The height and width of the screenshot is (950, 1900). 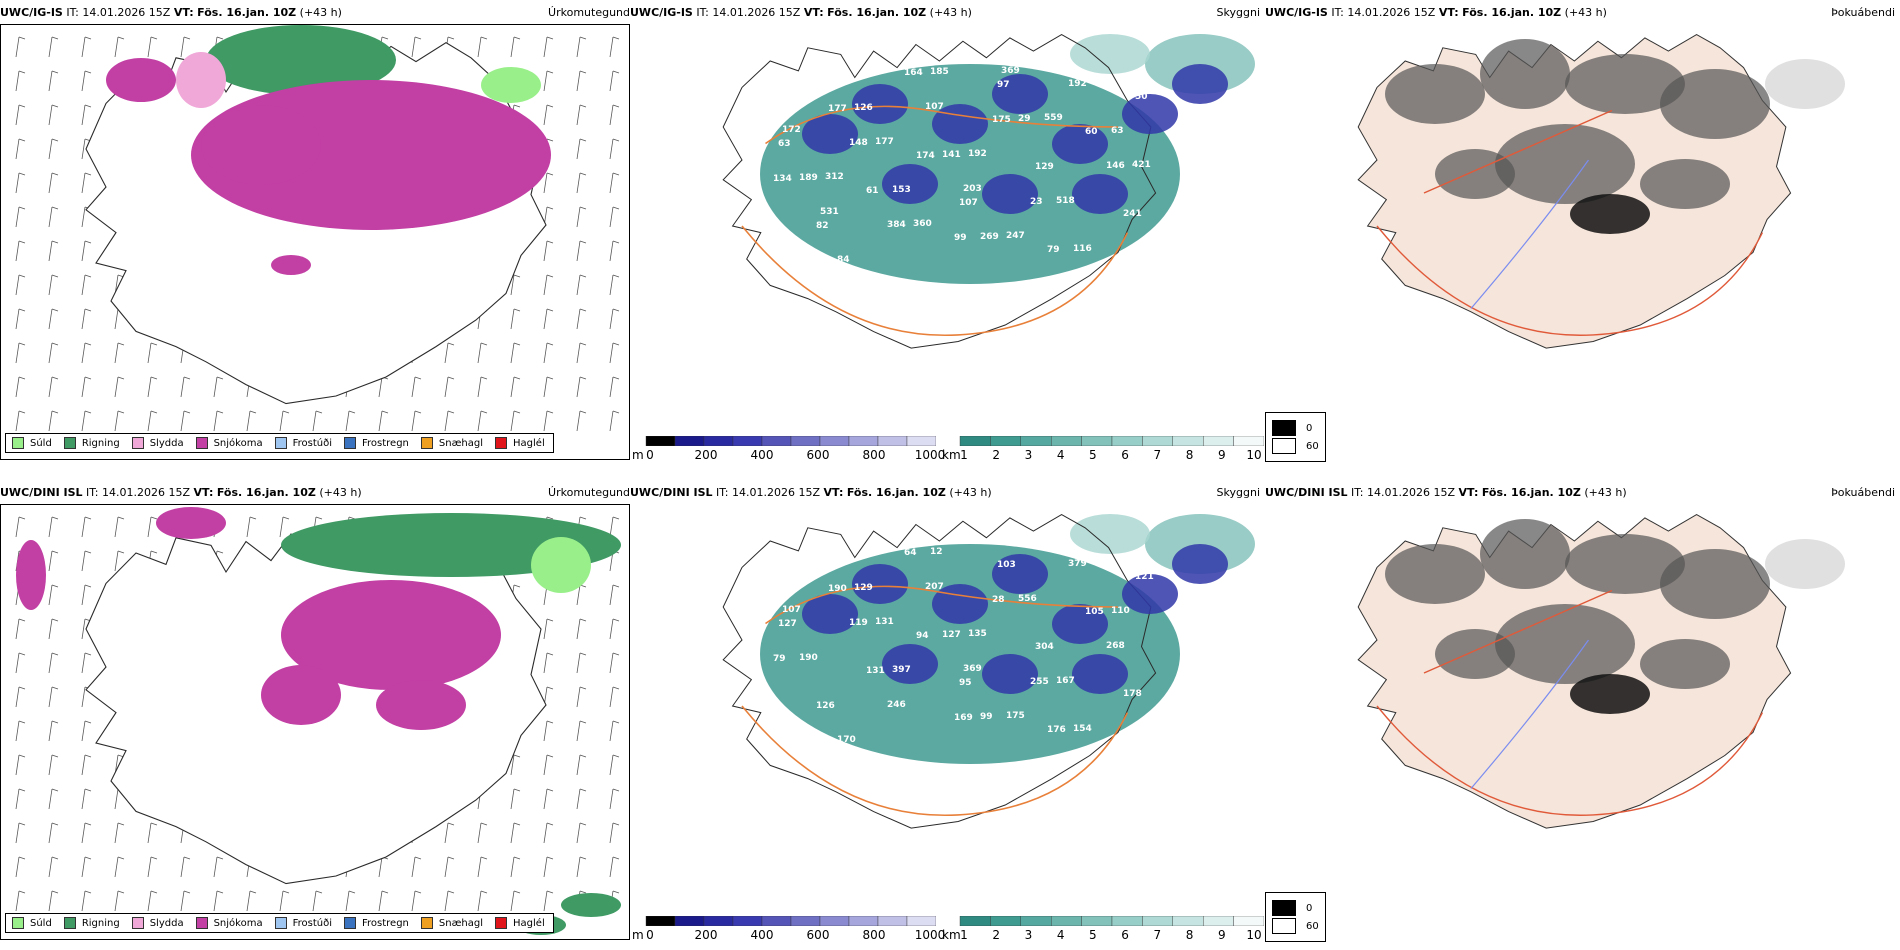 I want to click on scale-tick-label: 2, so click(x=996, y=935).